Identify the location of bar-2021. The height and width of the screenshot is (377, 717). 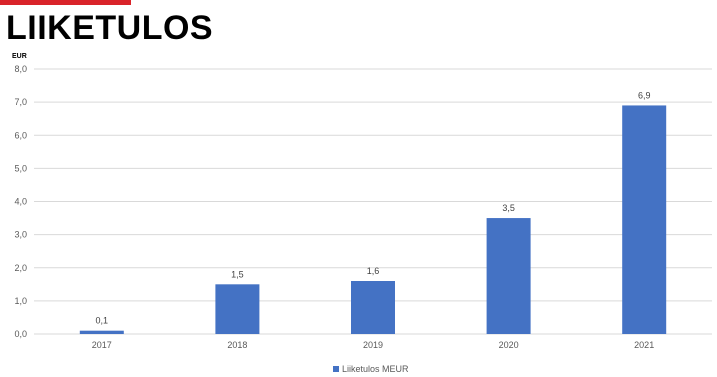
(644, 219).